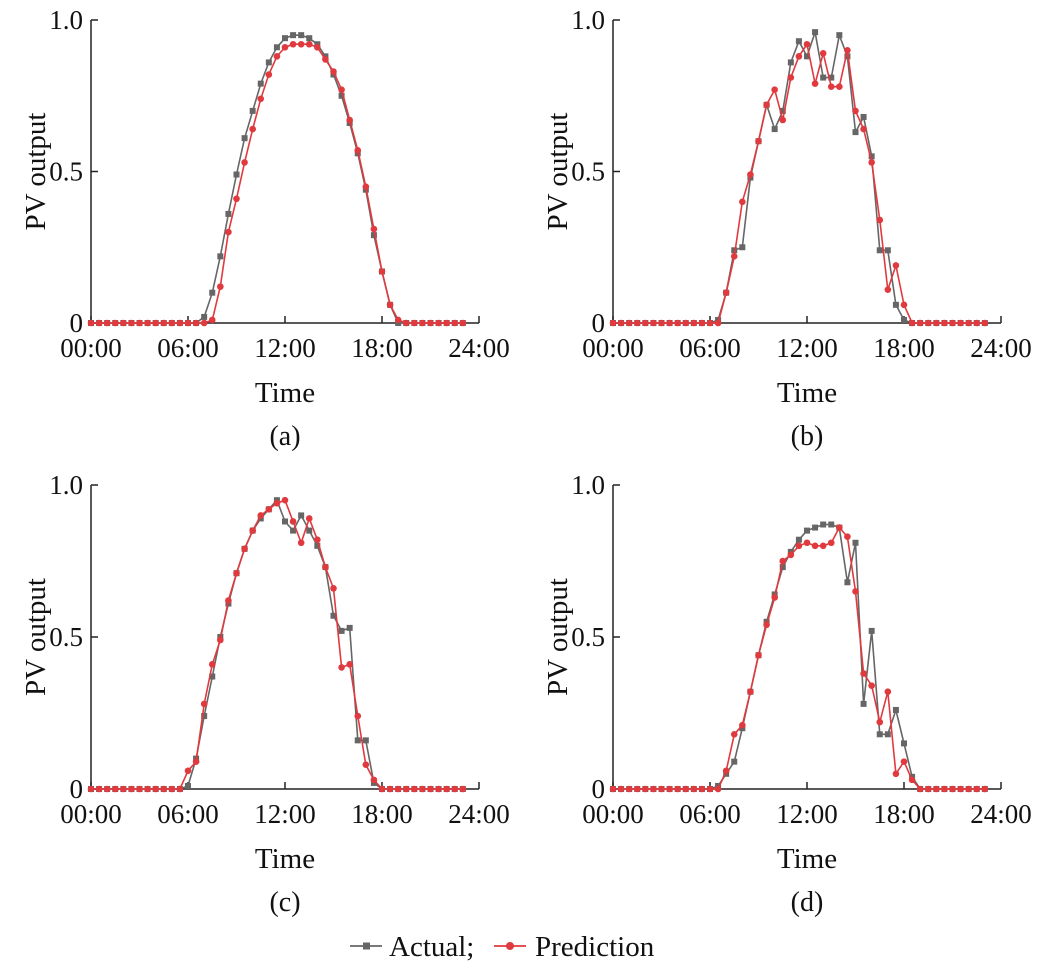 Image resolution: width=1039 pixels, height=969 pixels. Describe the element at coordinates (904, 348) in the screenshot. I see `x-tick-label: 18:00` at that location.